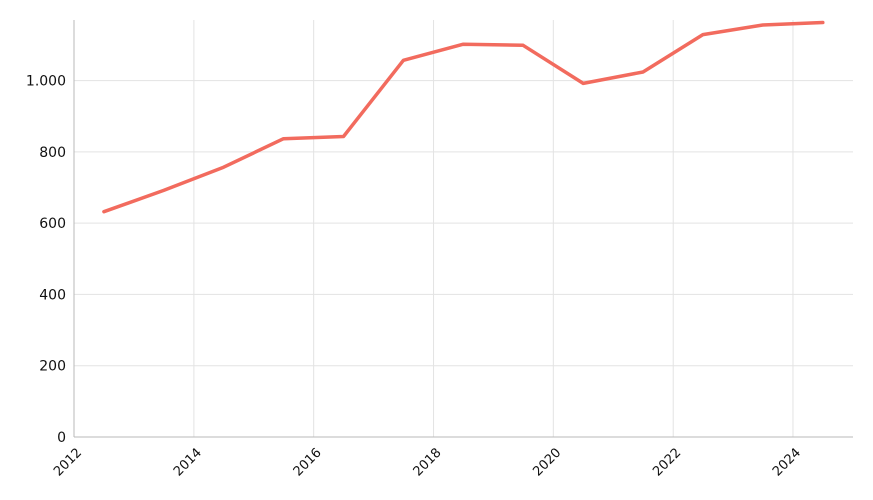 Image resolution: width=873 pixels, height=500 pixels. Describe the element at coordinates (52, 367) in the screenshot. I see `y-tick-label: 200` at that location.